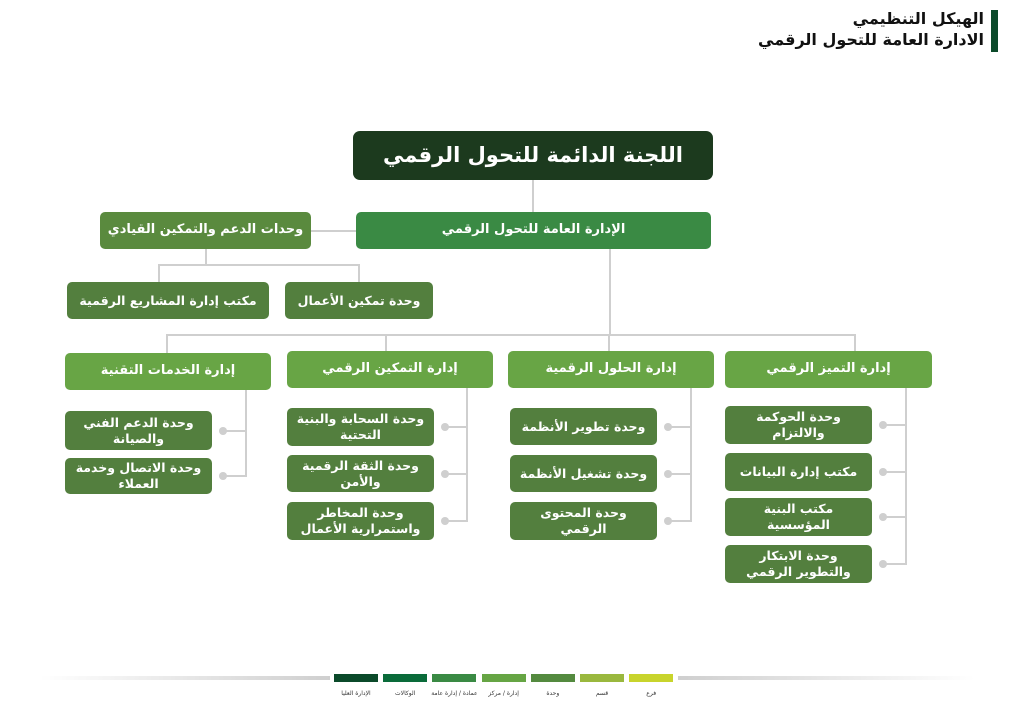 The width and height of the screenshot is (1014, 712). What do you see at coordinates (798, 517) in the screenshot?
I see `unit-box: مكتب البنية المؤسسية` at bounding box center [798, 517].